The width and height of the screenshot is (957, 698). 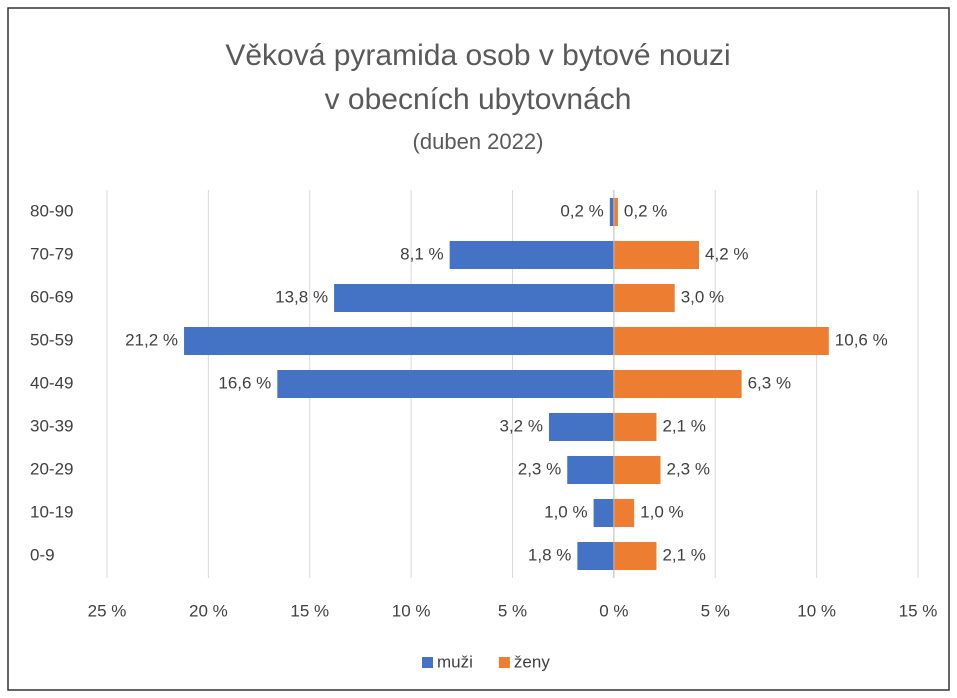 I want to click on data-label: 10,6 %, so click(x=861, y=339).